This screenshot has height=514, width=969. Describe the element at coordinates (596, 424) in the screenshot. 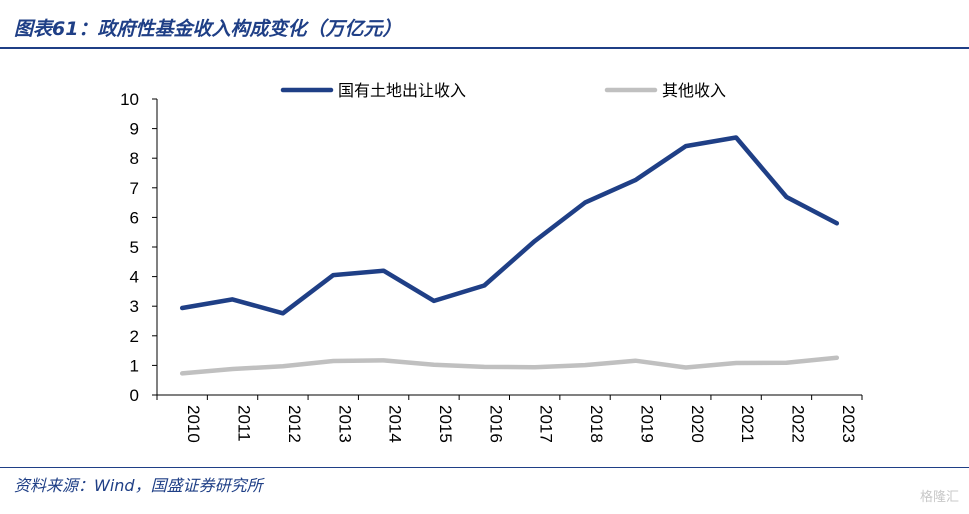

I see `x-tick-label: 2018` at that location.